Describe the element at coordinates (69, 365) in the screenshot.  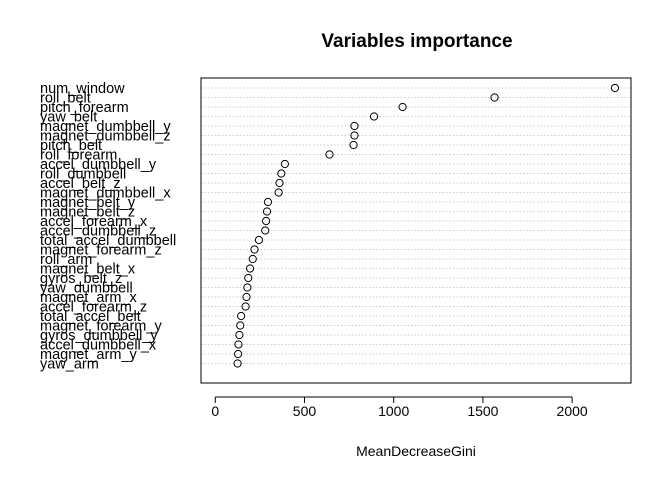
I see `variable-label: yaw_arm` at that location.